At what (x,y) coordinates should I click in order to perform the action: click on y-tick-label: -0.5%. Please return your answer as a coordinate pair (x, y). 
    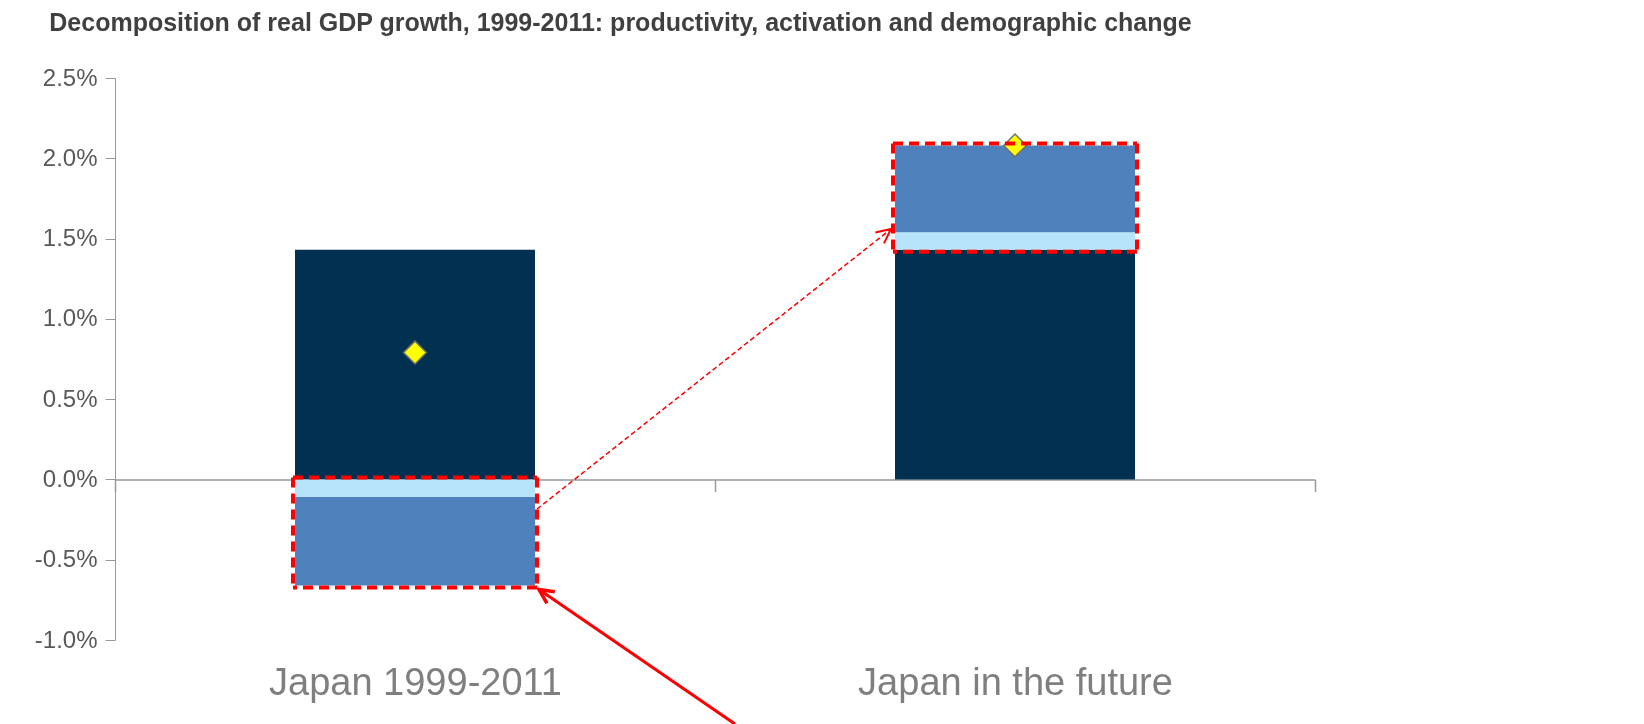
    Looking at the image, I should click on (66, 559).